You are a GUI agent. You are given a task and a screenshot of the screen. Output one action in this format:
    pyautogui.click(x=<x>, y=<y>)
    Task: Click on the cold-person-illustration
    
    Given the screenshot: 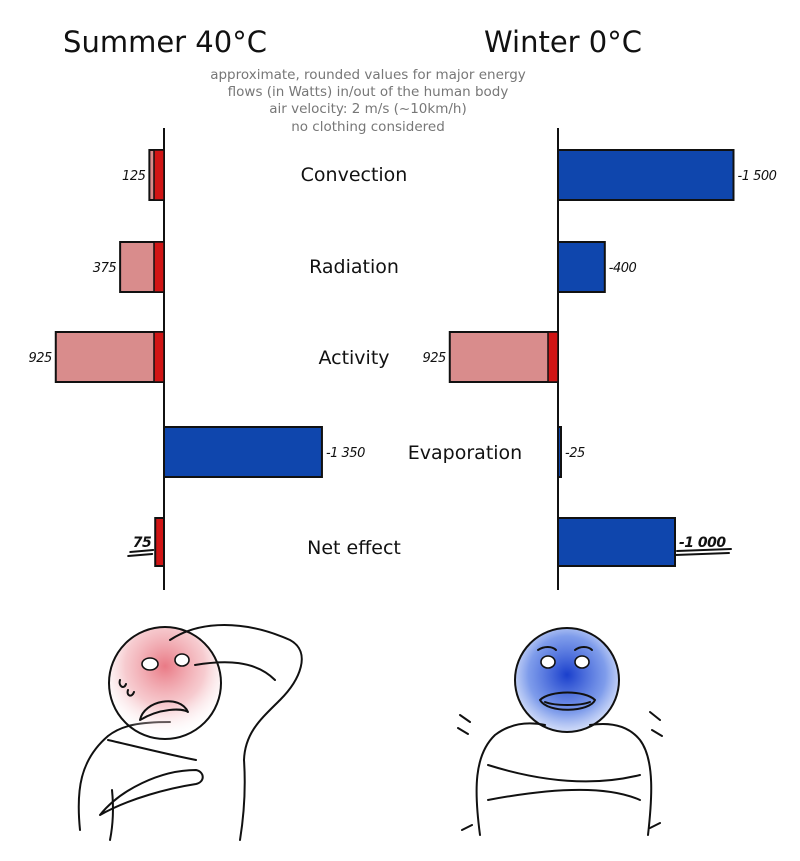 What is the action you would take?
    pyautogui.click(x=560, y=731)
    